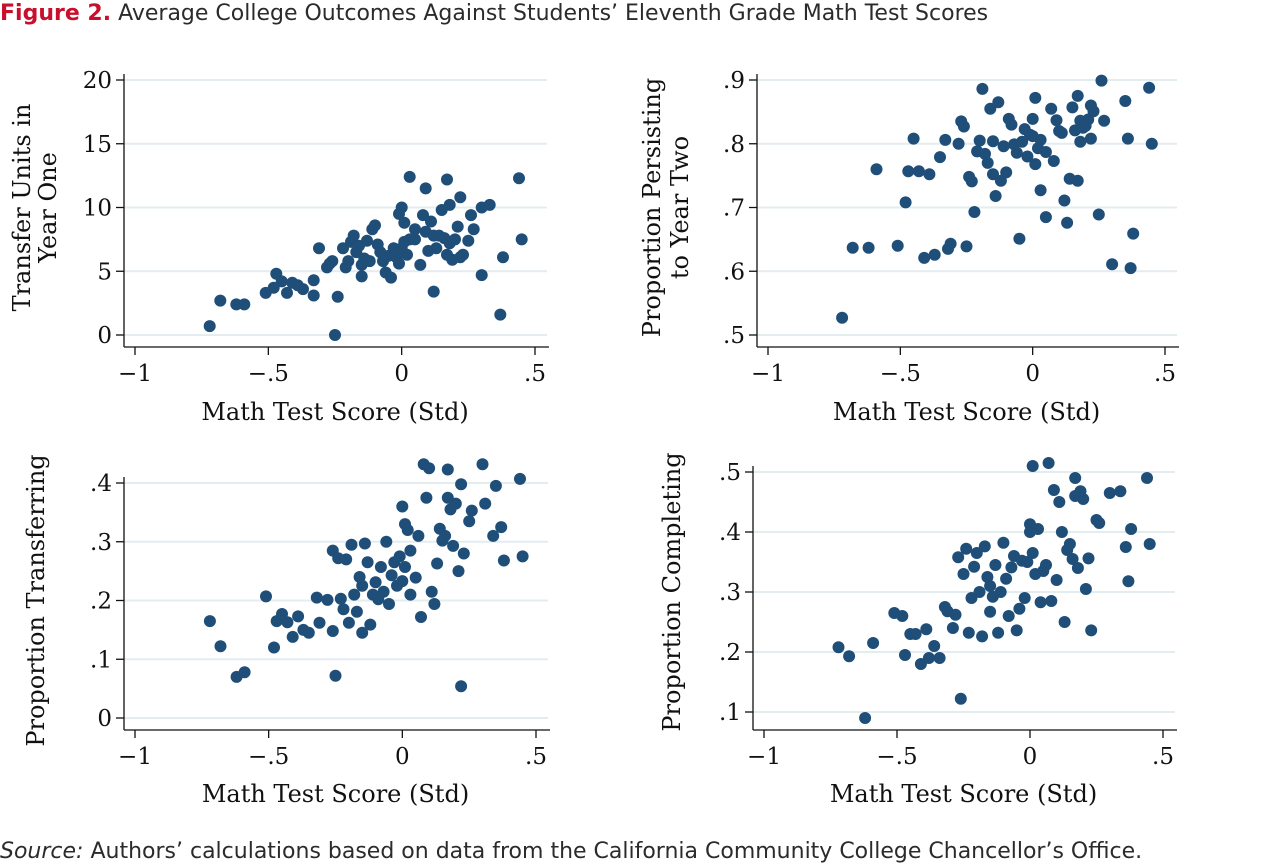  I want to click on x-tick-label: .5, so click(1163, 757).